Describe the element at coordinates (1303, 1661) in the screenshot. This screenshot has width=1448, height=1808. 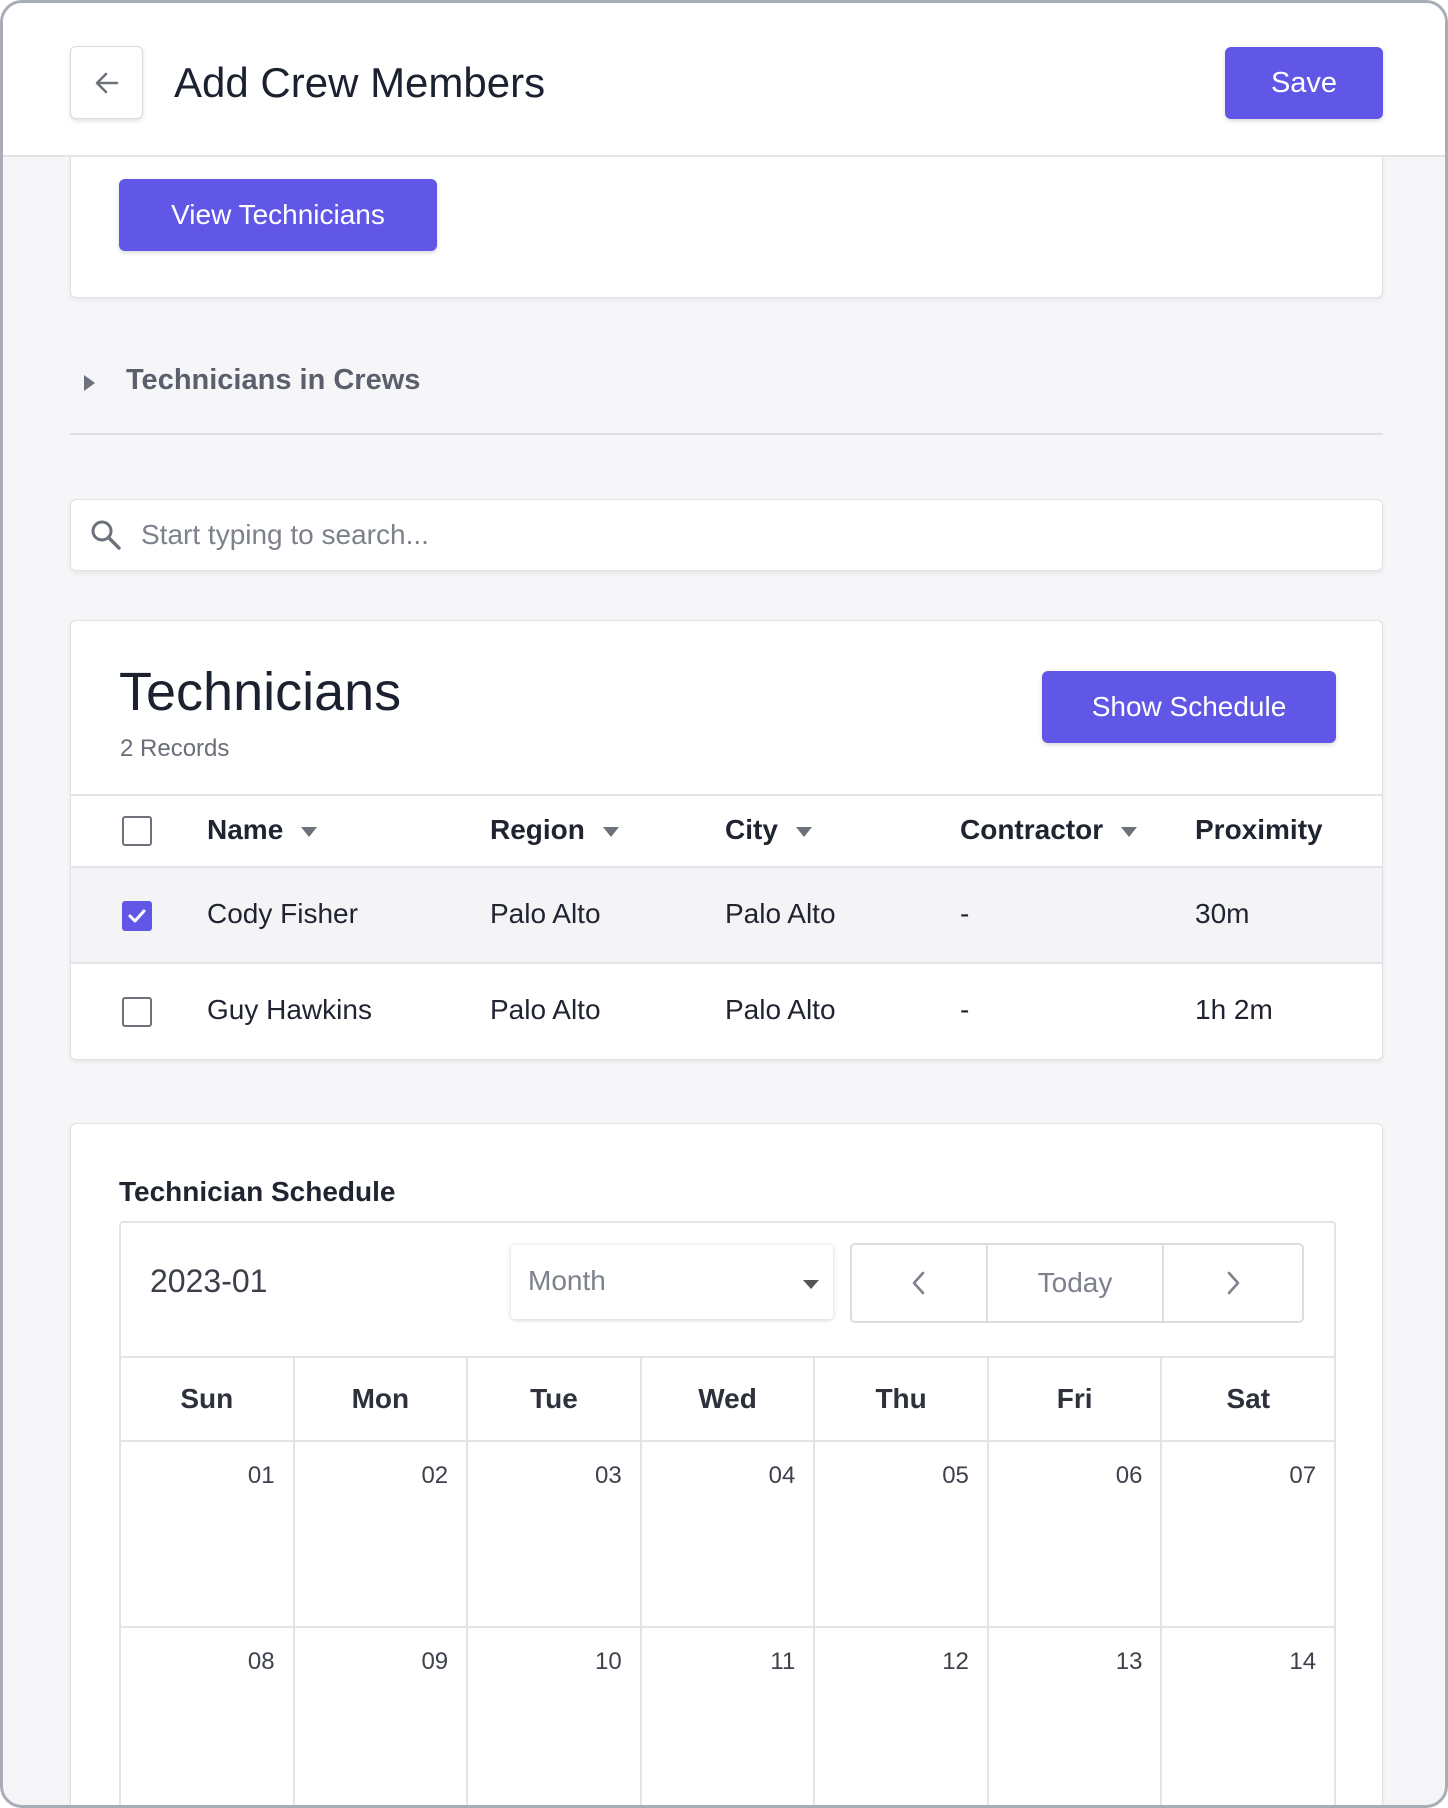
I see `calendar-day: 14` at that location.